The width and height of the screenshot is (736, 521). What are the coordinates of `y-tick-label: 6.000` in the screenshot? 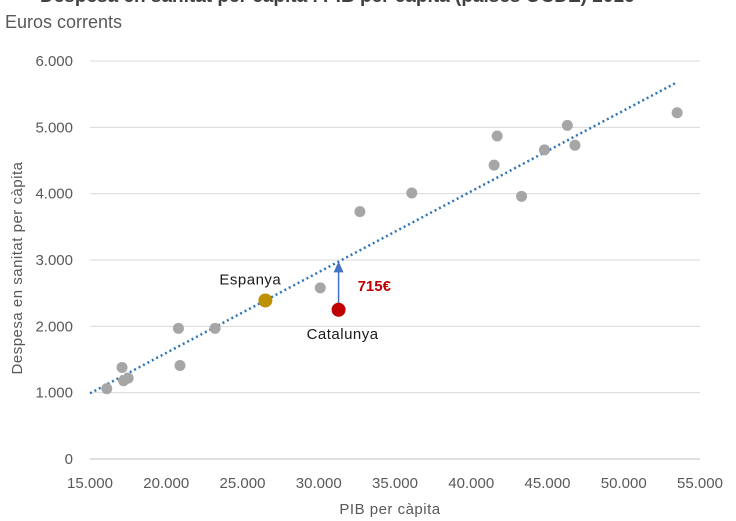 It's located at (54, 61).